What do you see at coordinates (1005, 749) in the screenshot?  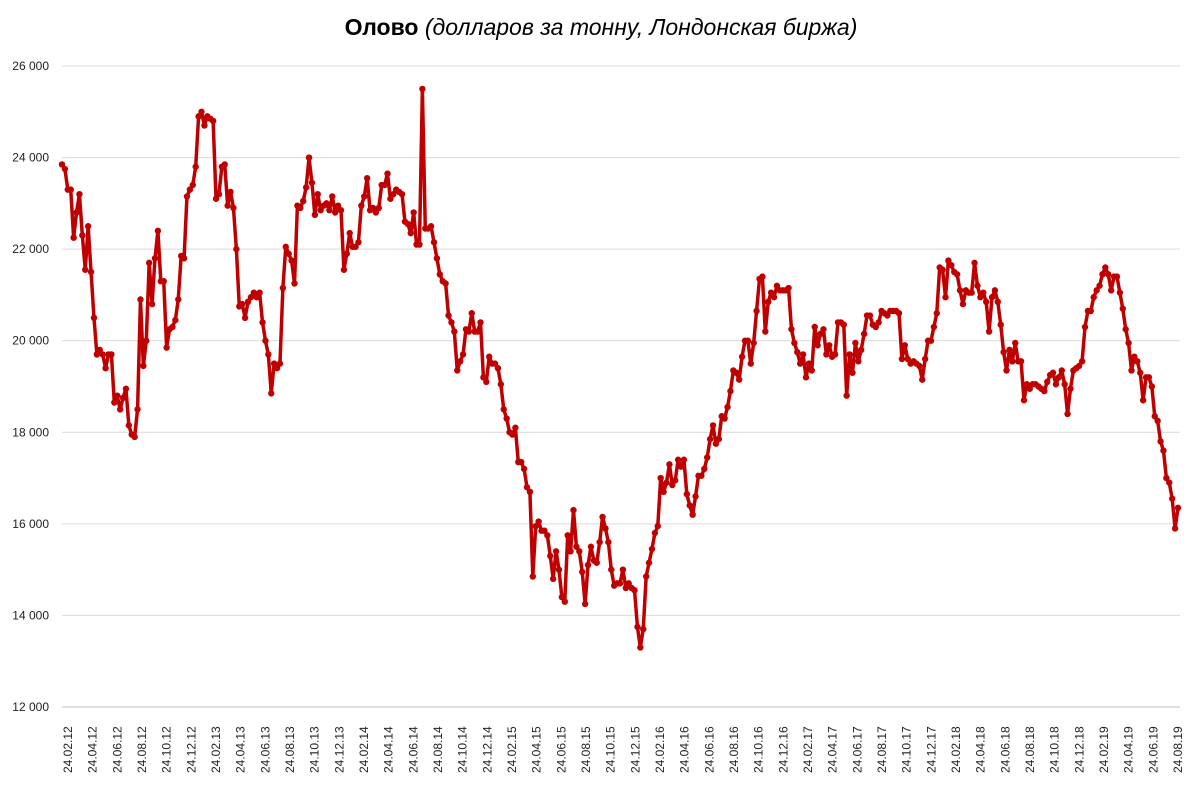 I see `x-tick-label: 24.06.18` at bounding box center [1005, 749].